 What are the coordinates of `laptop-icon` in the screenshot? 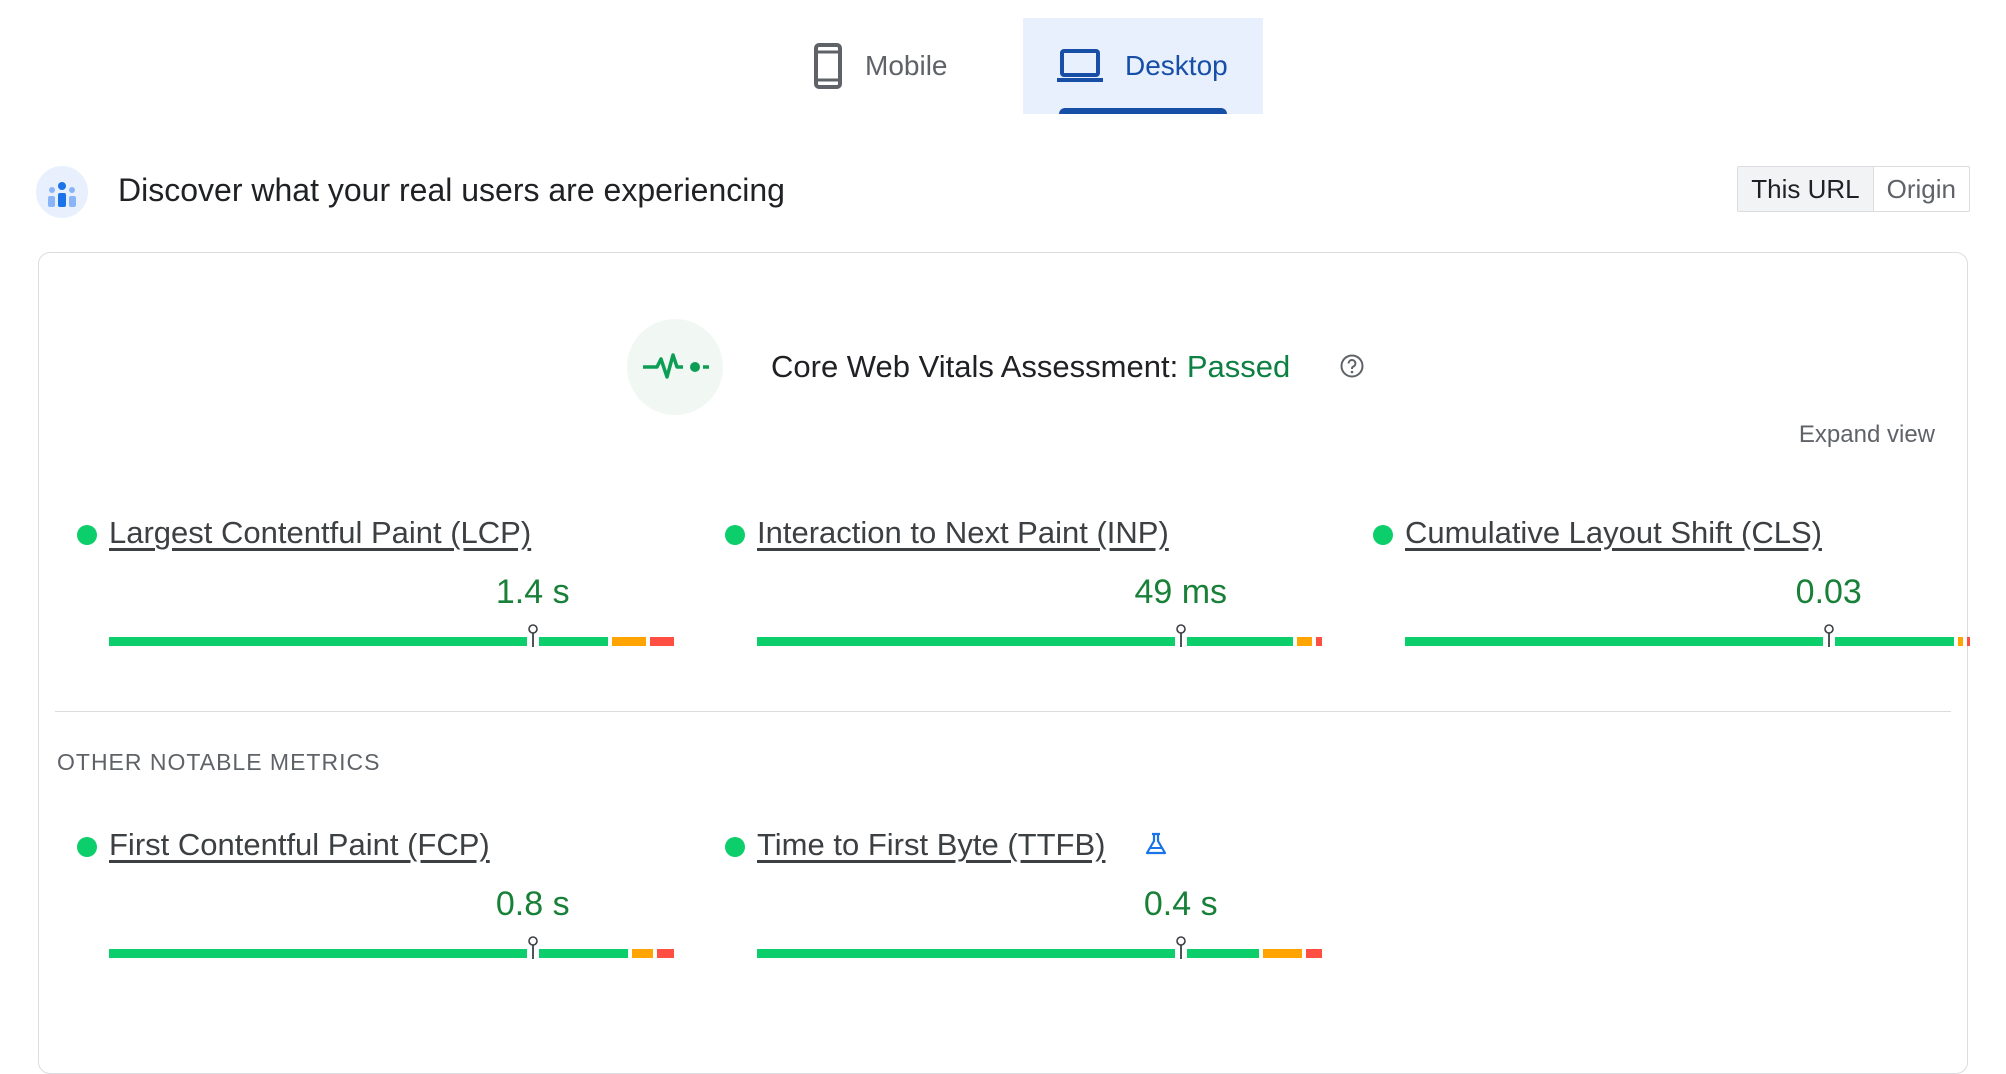 It's located at (1080, 65).